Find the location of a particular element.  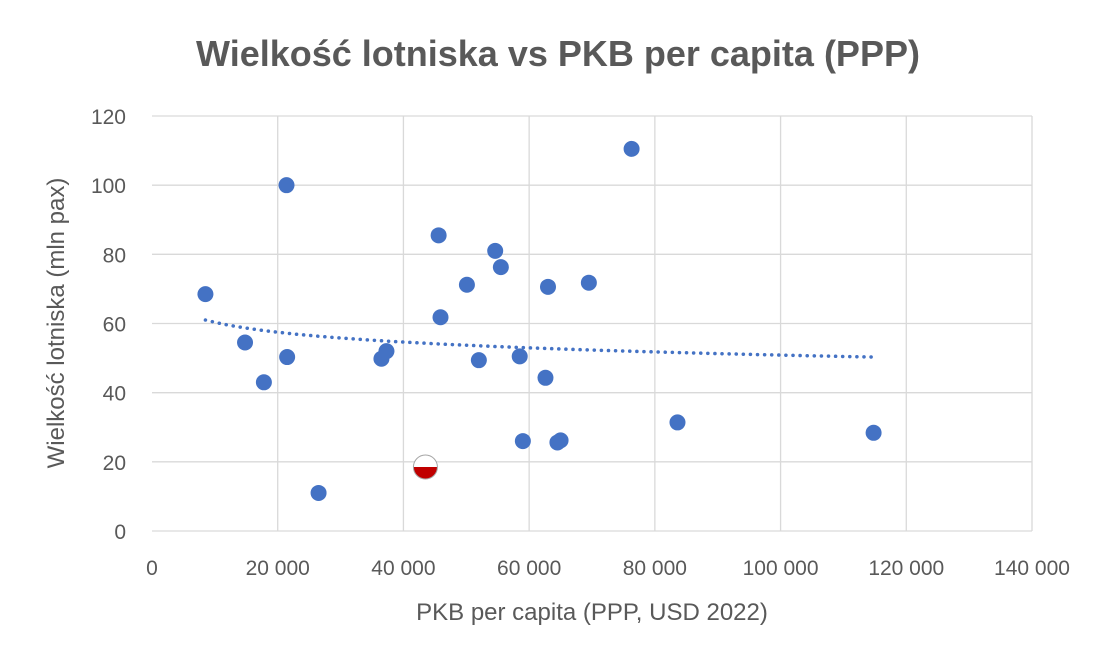

x-tick-label: 40 000 is located at coordinates (403, 568).